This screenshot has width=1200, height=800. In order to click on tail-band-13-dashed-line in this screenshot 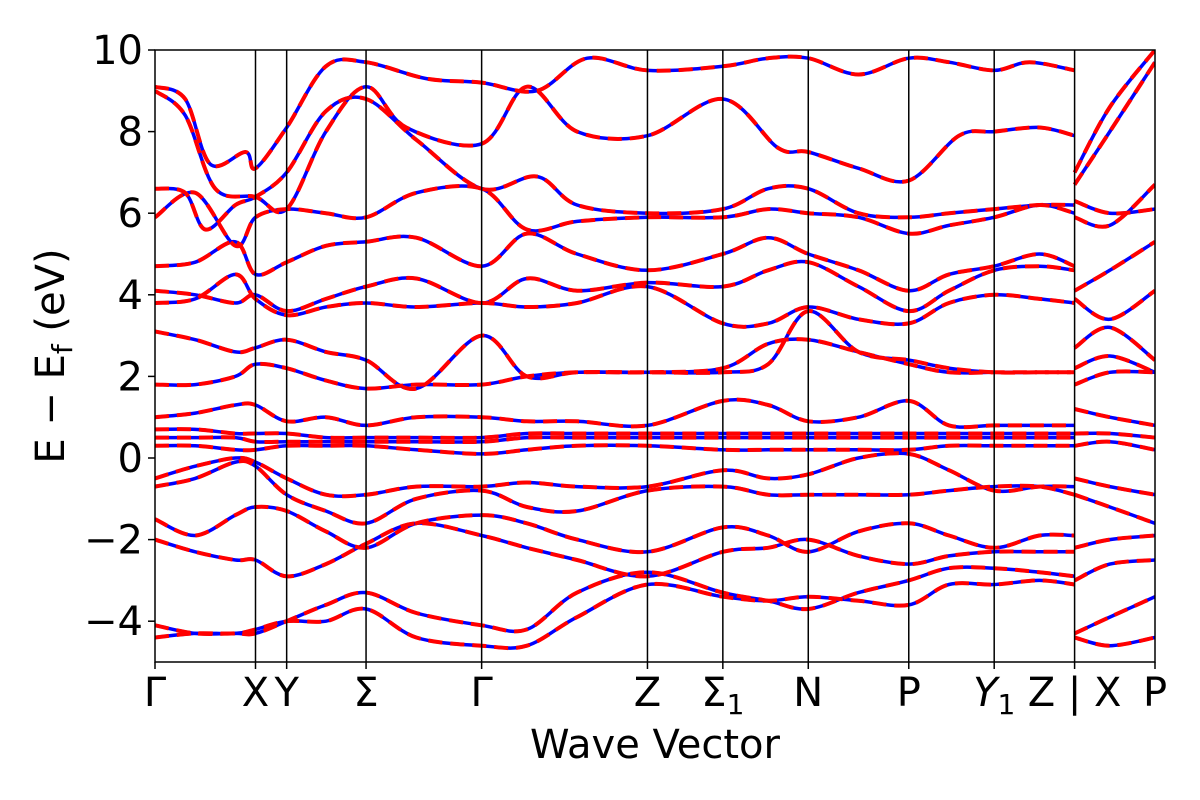, I will do `click(1114, 486)`.